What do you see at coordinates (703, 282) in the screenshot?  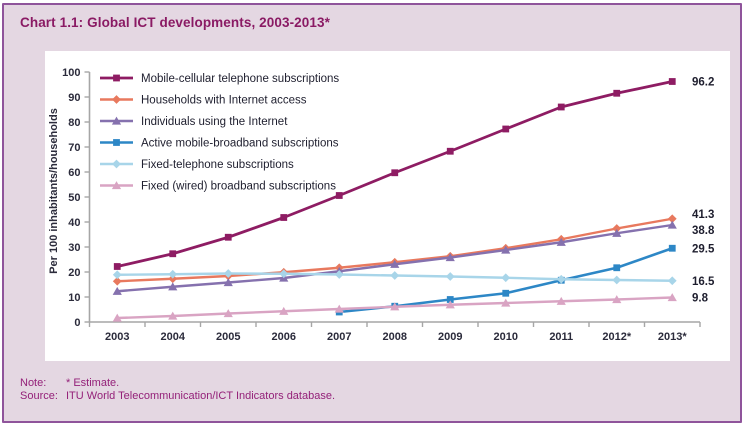 I see `series-end-value-label: 16.5` at bounding box center [703, 282].